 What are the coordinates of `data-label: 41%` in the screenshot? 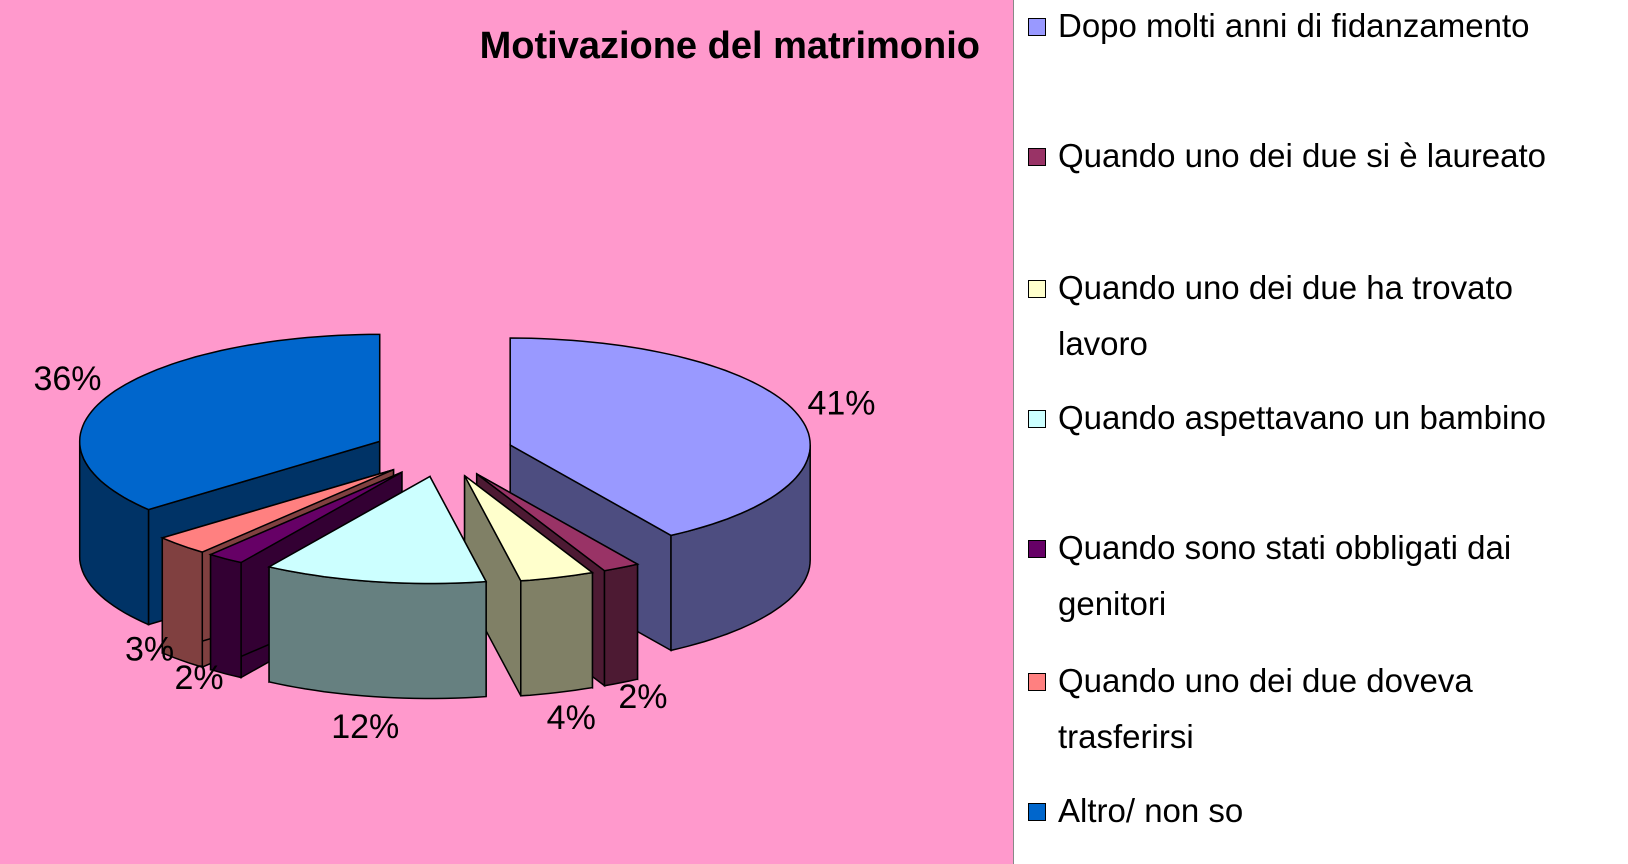 It's located at (841, 403).